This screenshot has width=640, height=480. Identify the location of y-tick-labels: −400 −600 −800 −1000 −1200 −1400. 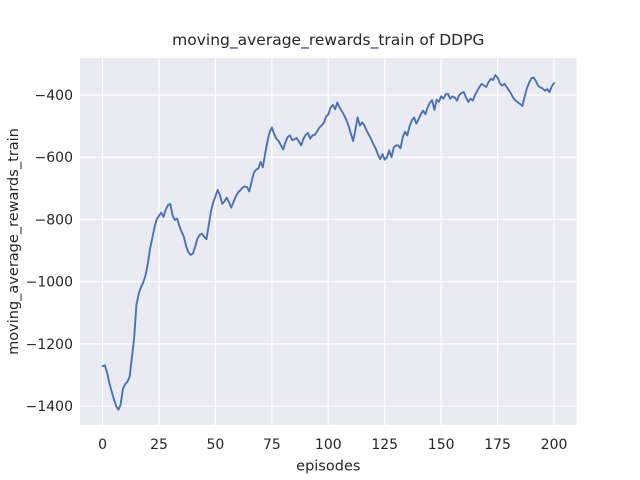
(49, 251).